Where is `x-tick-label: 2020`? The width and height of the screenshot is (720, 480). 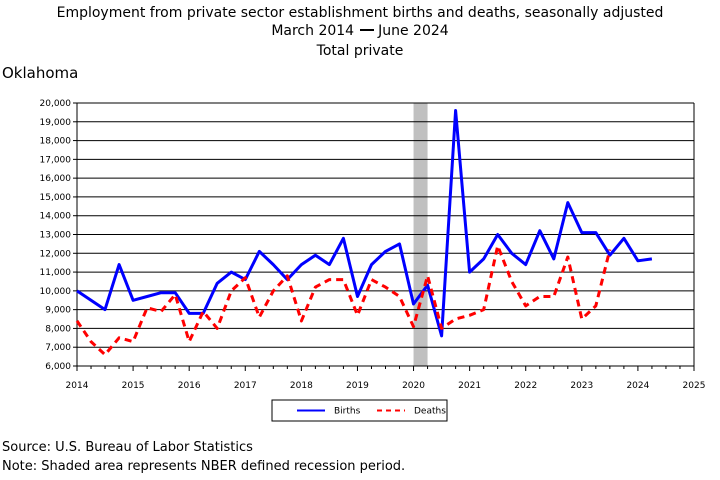 x-tick-label: 2020 is located at coordinates (413, 386).